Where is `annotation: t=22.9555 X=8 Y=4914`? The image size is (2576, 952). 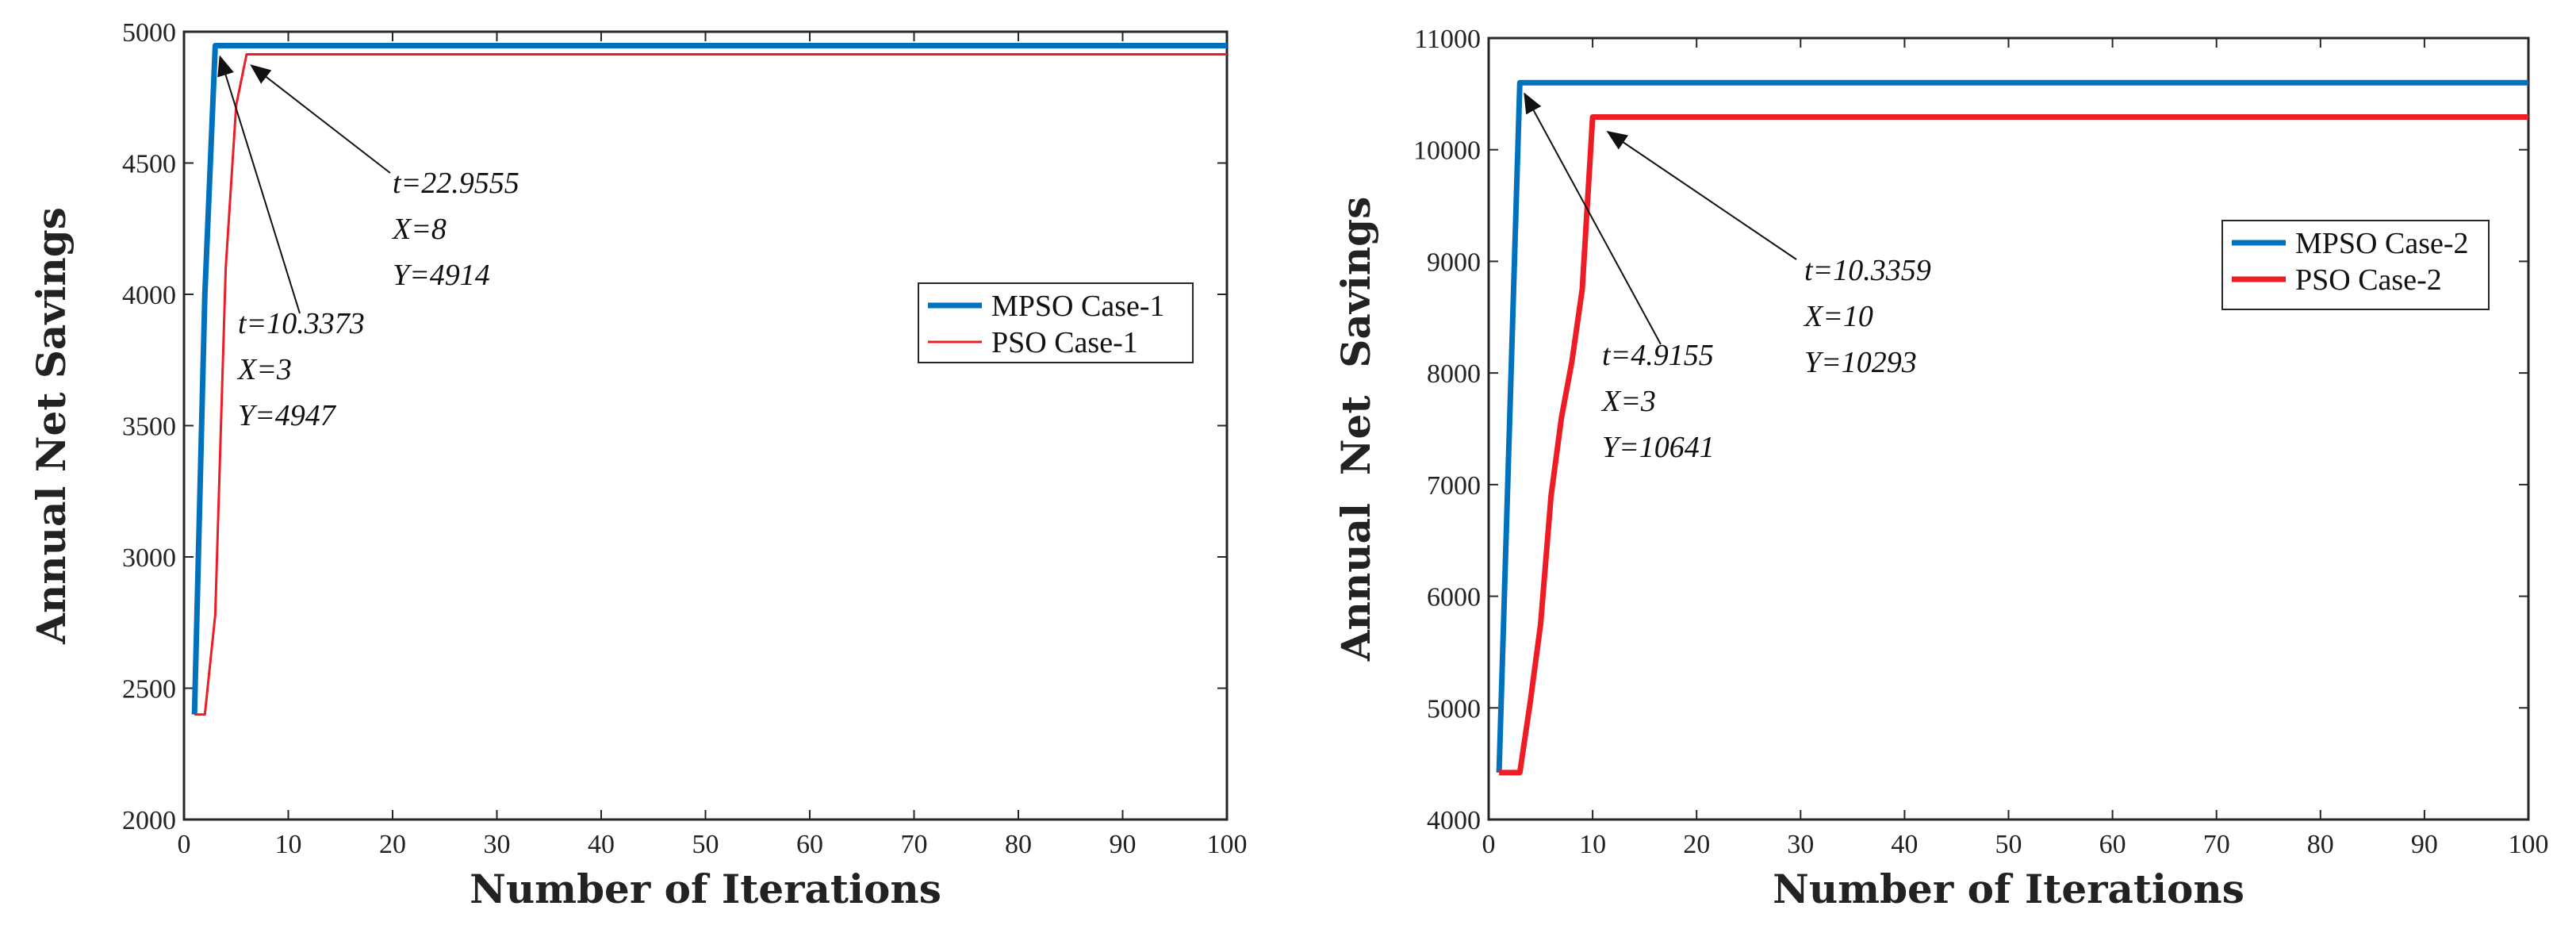 annotation: t=22.9555 X=8 Y=4914 is located at coordinates (385, 178).